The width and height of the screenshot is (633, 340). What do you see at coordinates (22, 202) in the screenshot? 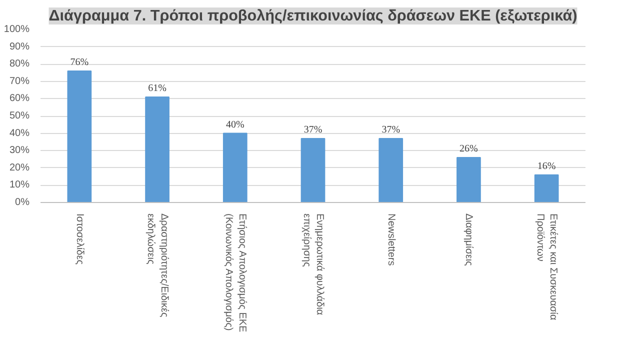
I see `y-tick-label: 0%` at bounding box center [22, 202].